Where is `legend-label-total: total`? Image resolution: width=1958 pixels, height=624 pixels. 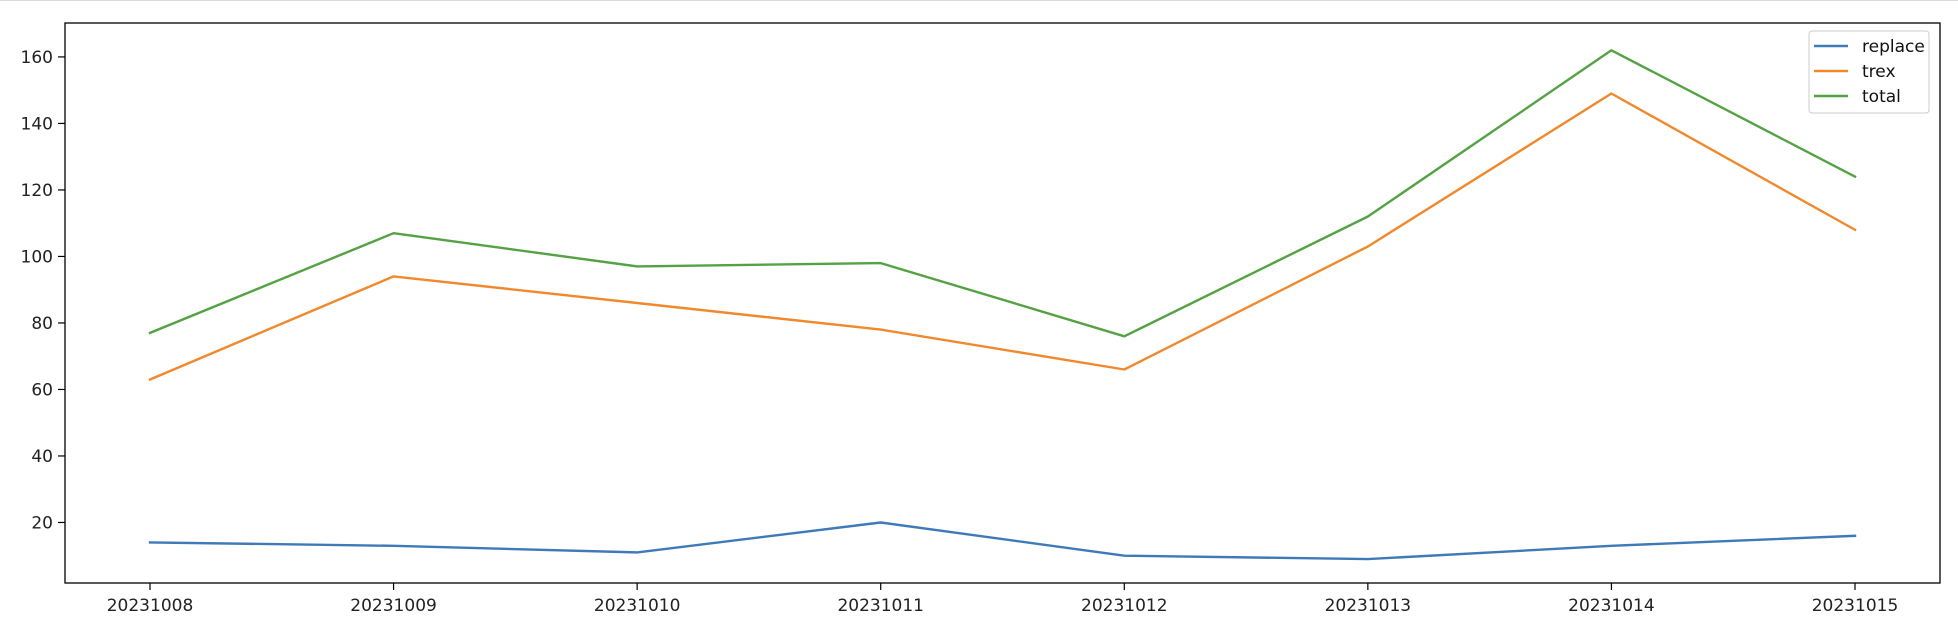
legend-label-total: total is located at coordinates (1881, 97).